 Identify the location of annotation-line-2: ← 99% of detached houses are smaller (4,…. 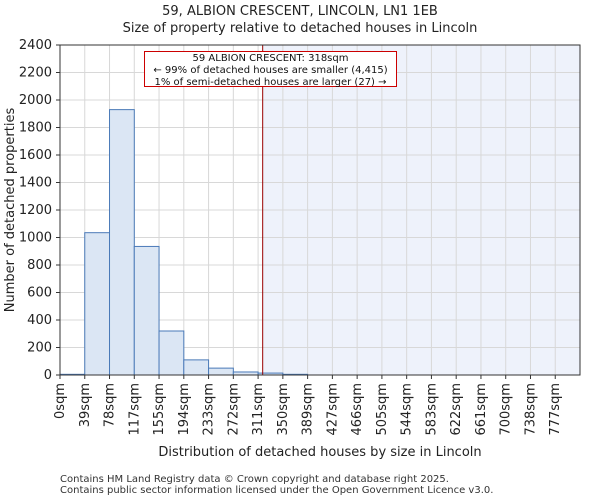
(270, 70).